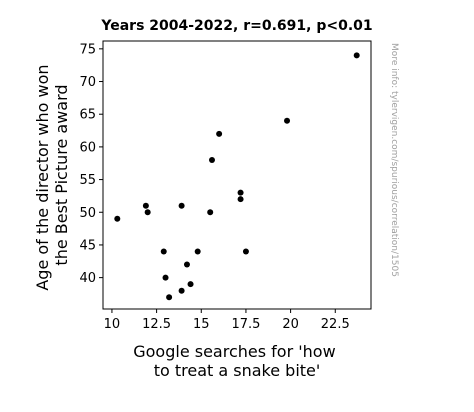 The height and width of the screenshot is (412, 474). What do you see at coordinates (156, 324) in the screenshot?
I see `x-tick-label: 12.5` at bounding box center [156, 324].